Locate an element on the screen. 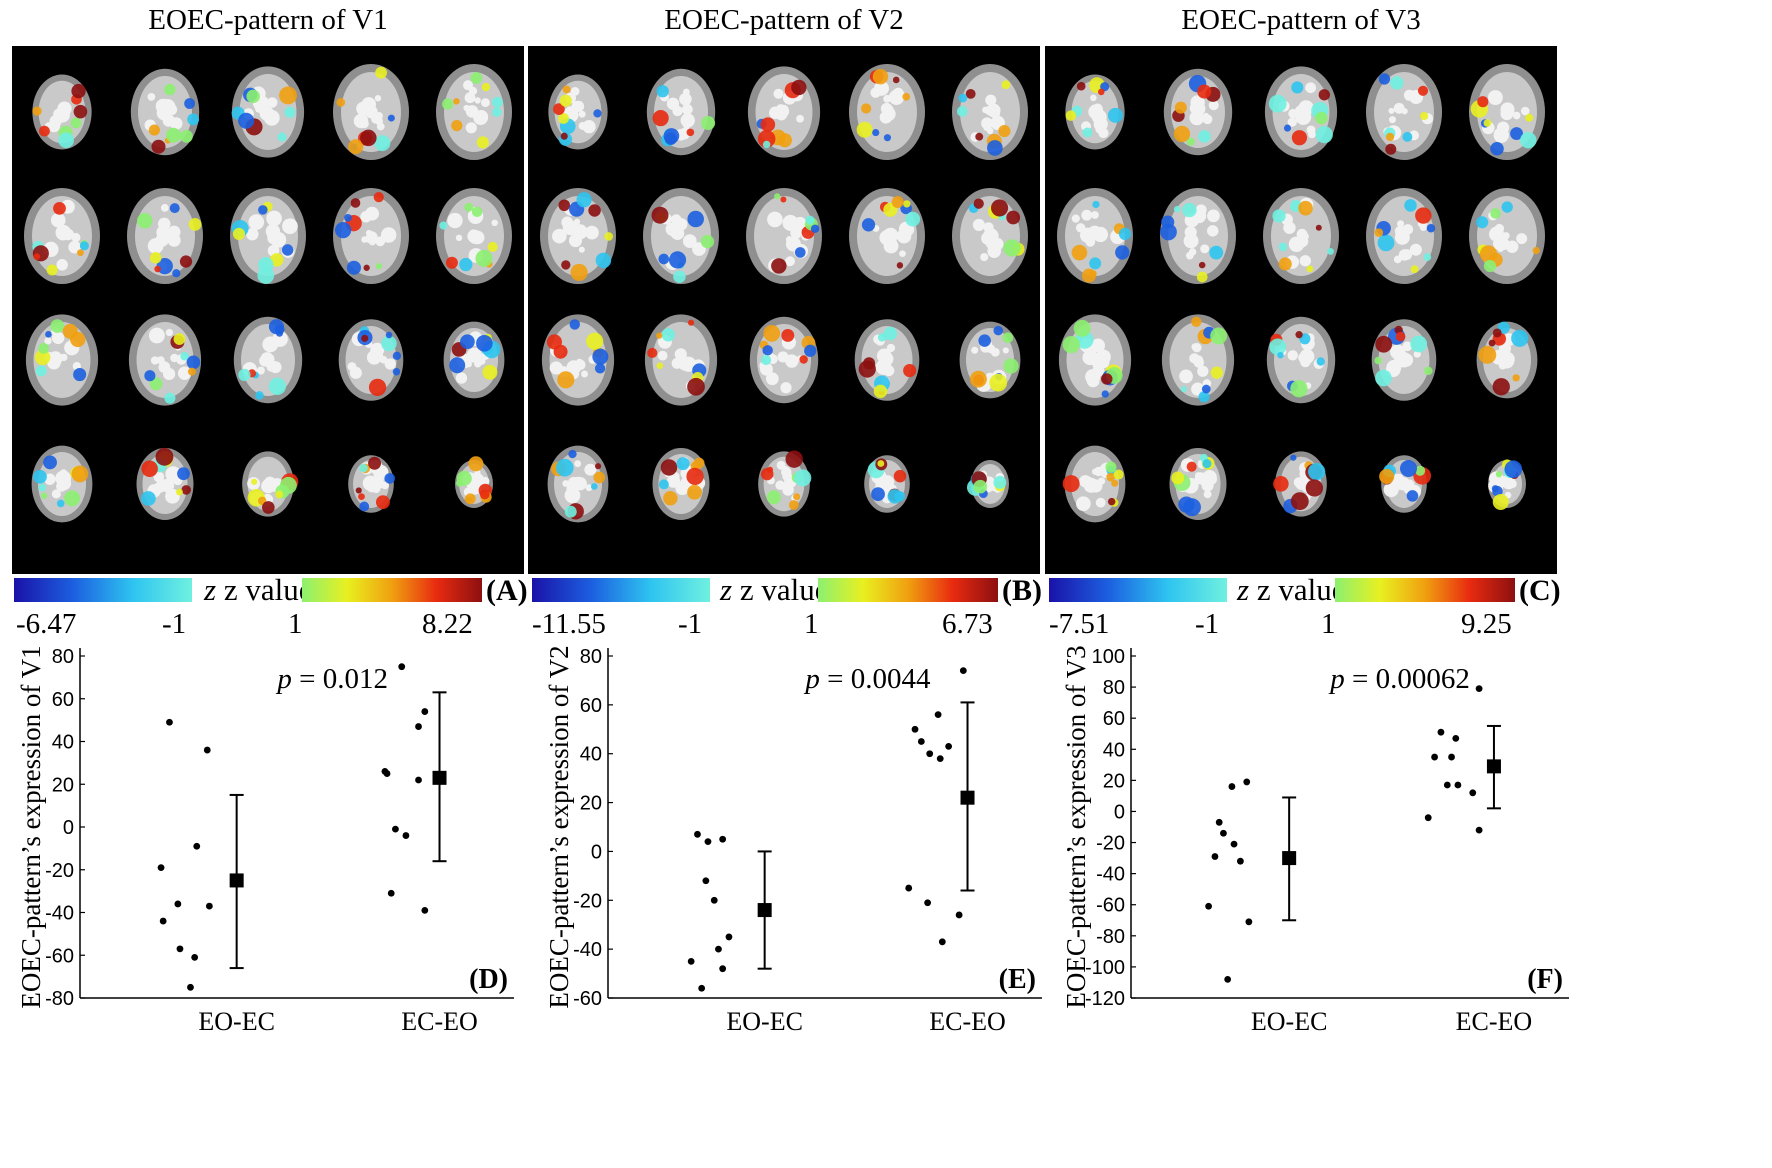 This screenshot has width=1772, height=1168. panel-letter: (F) is located at coordinates (1545, 979).